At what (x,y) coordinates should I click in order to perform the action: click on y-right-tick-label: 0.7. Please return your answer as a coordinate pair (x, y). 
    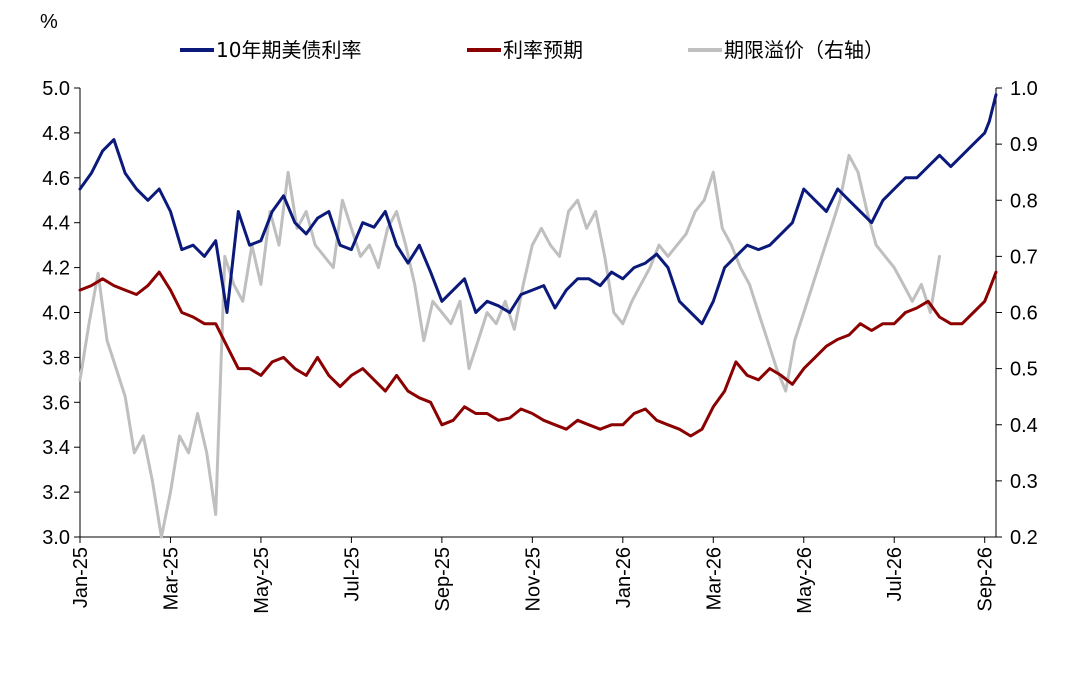
    Looking at the image, I should click on (1024, 257).